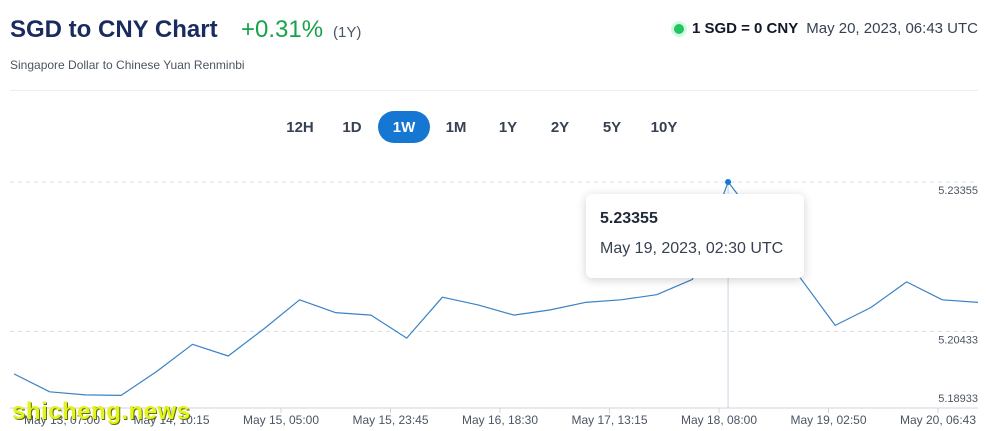 The height and width of the screenshot is (431, 986). What do you see at coordinates (347, 32) in the screenshot?
I see `change-period: (1Y)` at bounding box center [347, 32].